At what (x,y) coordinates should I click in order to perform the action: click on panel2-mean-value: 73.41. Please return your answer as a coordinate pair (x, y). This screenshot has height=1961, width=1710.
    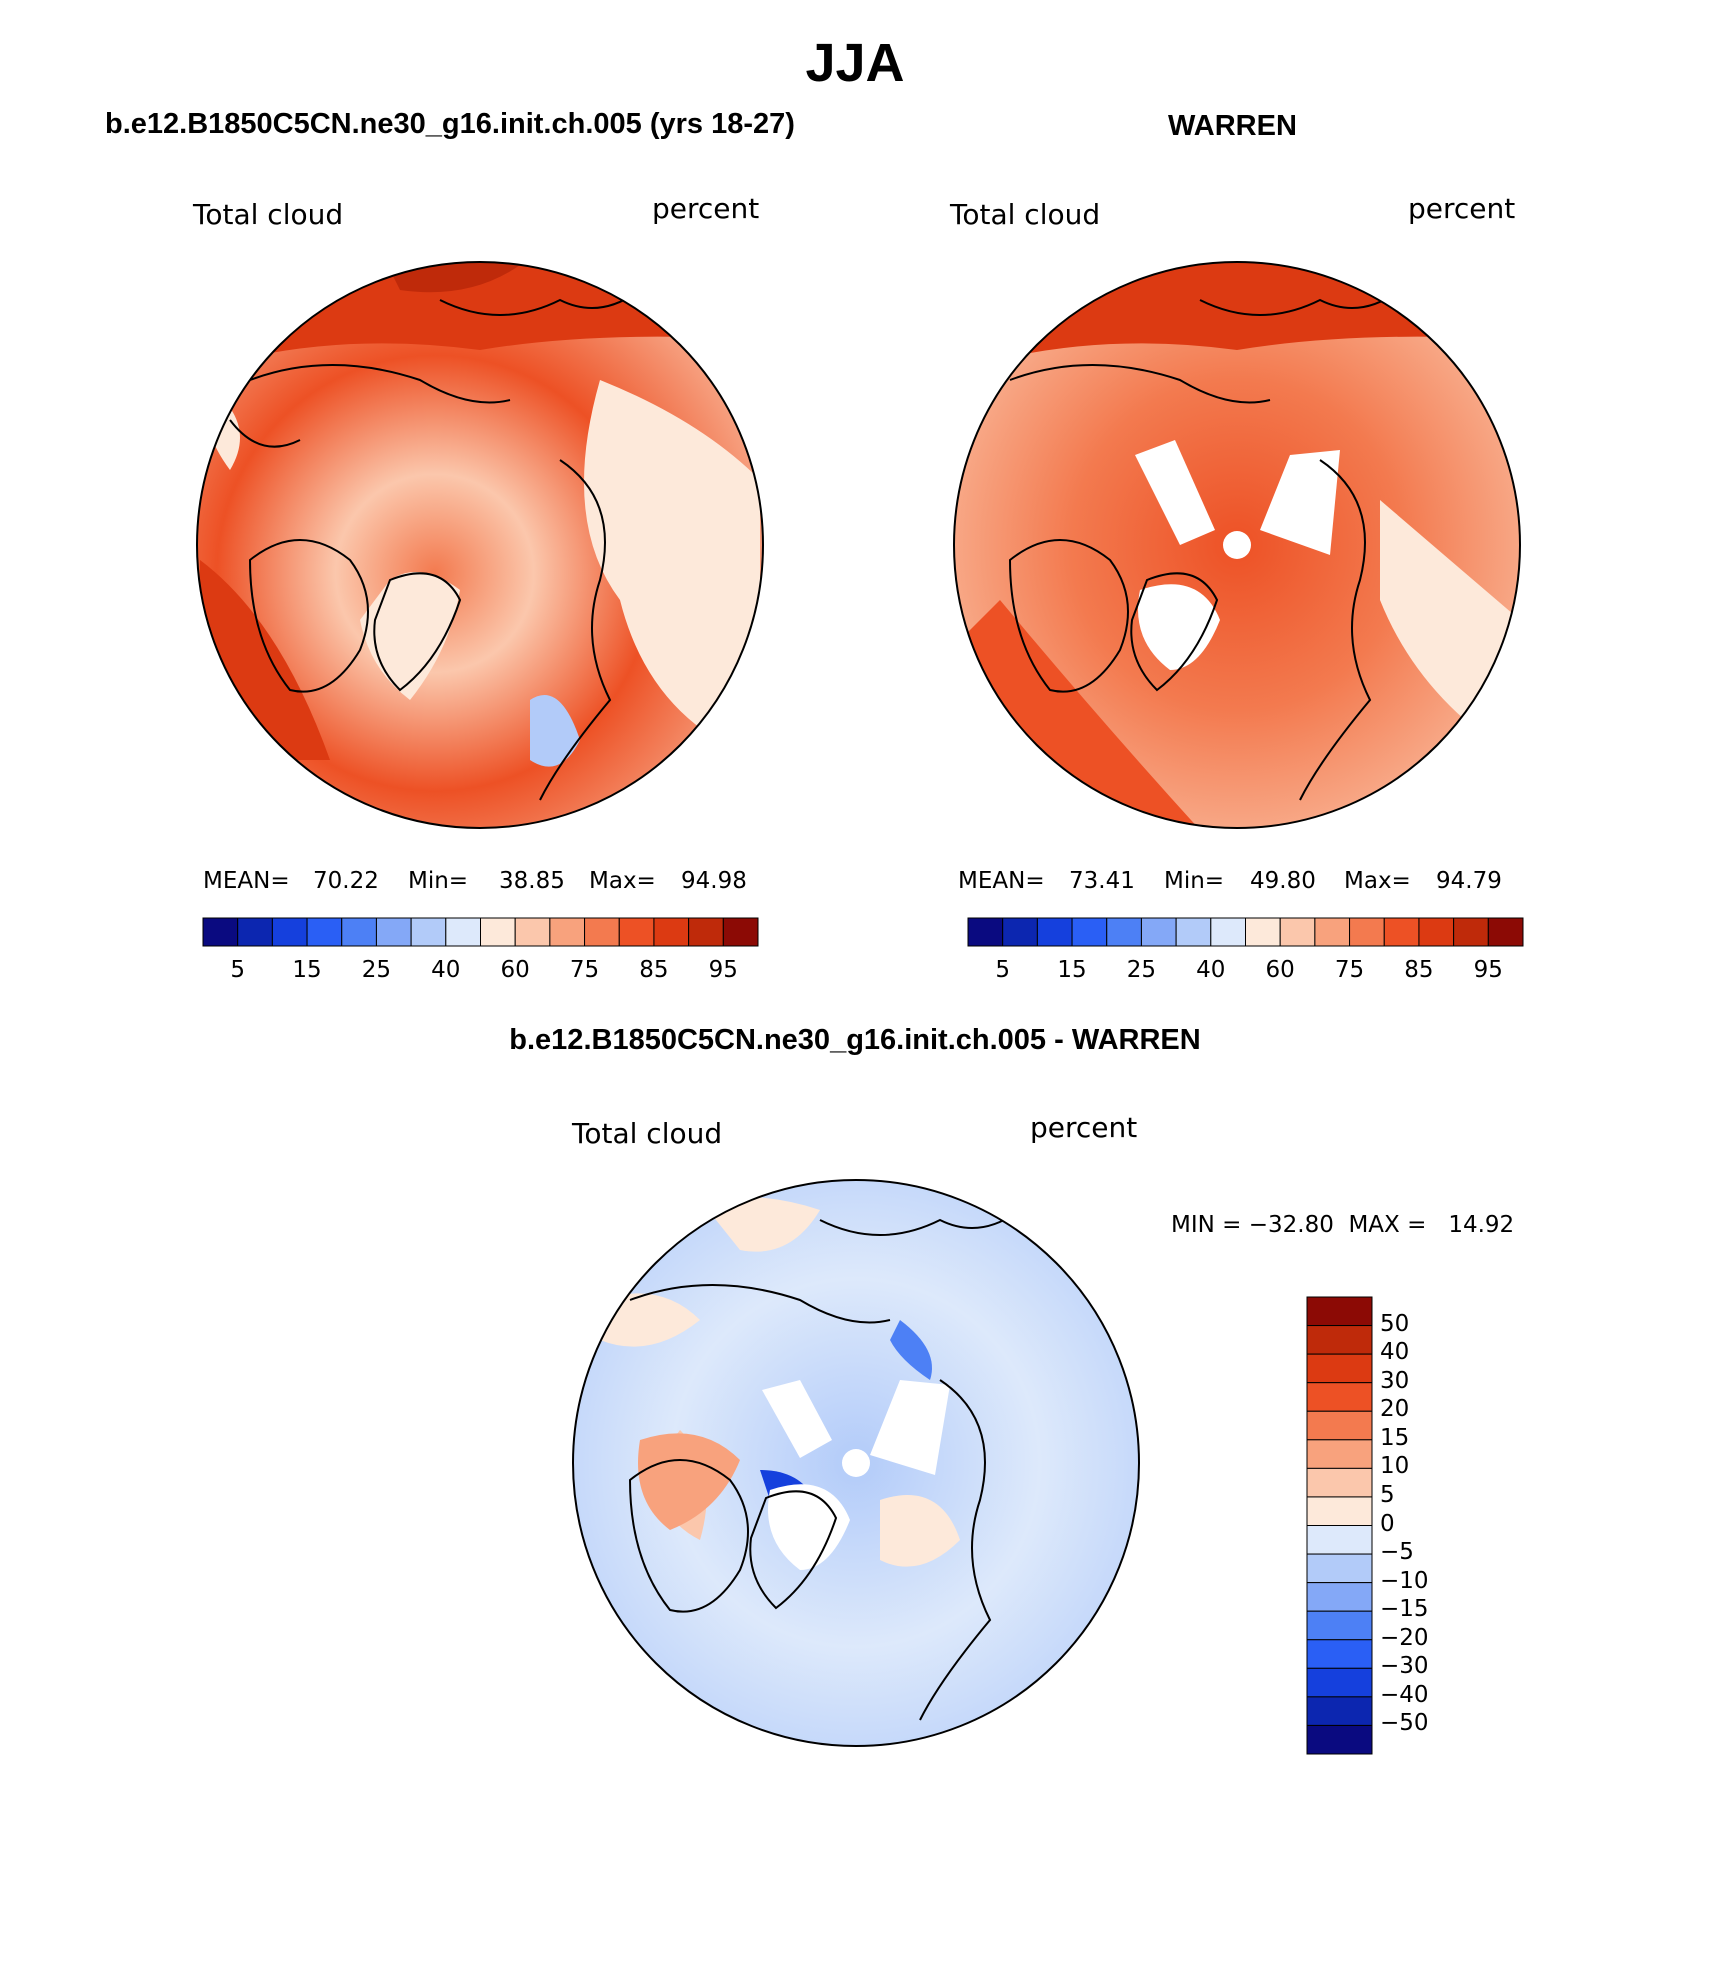
    Looking at the image, I should click on (1102, 881).